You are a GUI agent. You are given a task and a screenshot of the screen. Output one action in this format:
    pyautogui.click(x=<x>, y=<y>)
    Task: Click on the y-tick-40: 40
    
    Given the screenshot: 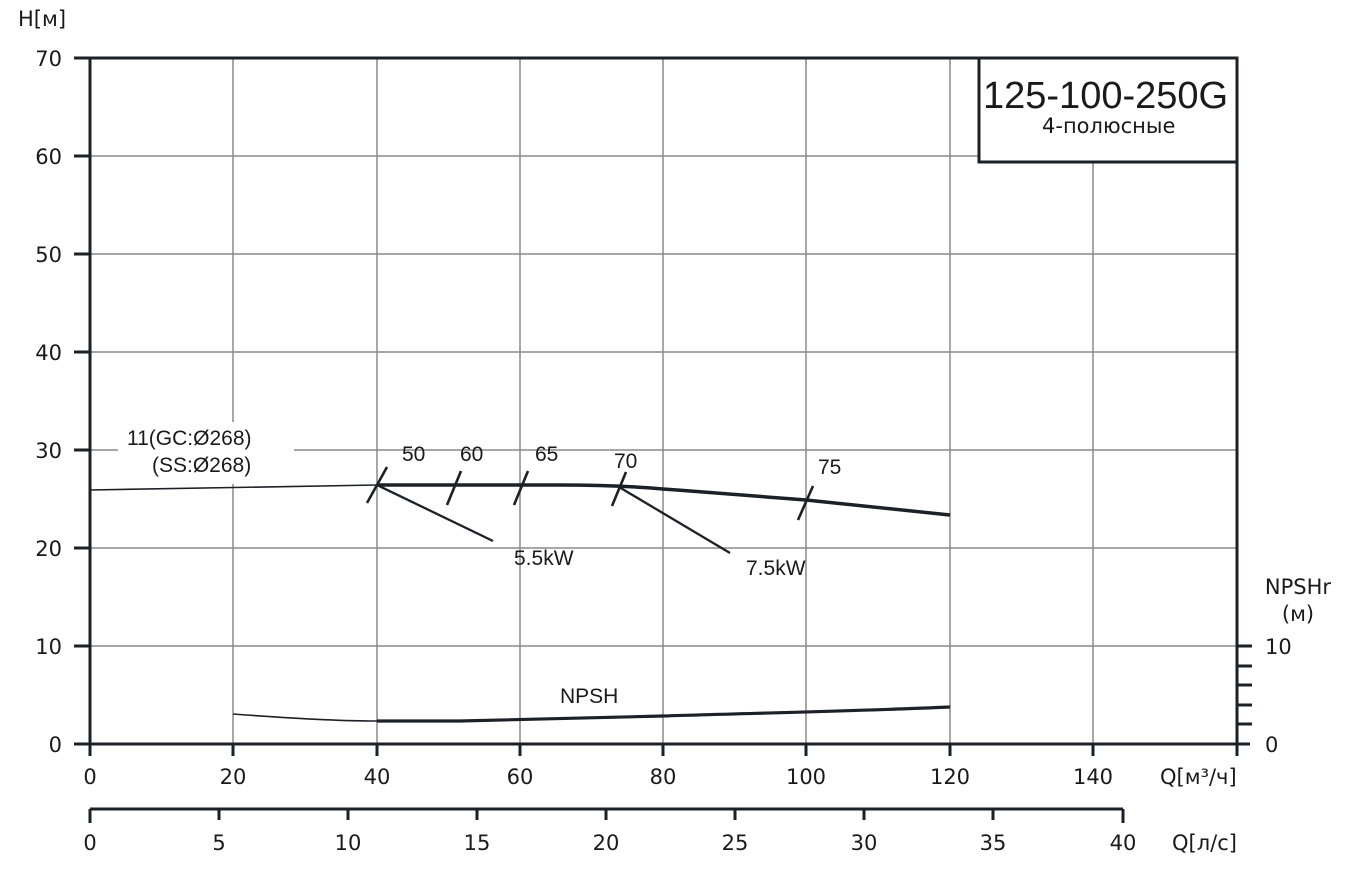 What is the action you would take?
    pyautogui.click(x=48, y=353)
    